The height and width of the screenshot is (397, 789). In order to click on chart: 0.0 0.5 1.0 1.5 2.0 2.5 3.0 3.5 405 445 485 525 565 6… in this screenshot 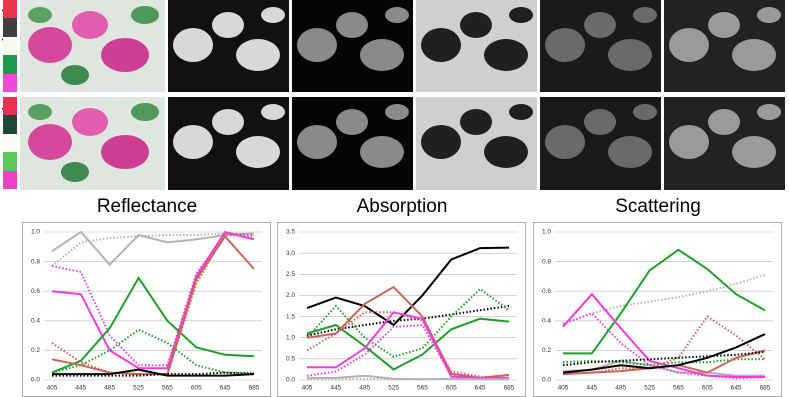, I will do `click(401, 309)`.